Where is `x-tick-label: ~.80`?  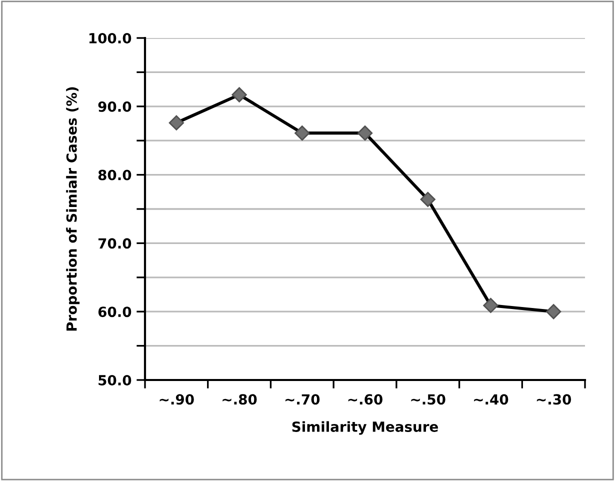
x-tick-label: ~.80 is located at coordinates (239, 399).